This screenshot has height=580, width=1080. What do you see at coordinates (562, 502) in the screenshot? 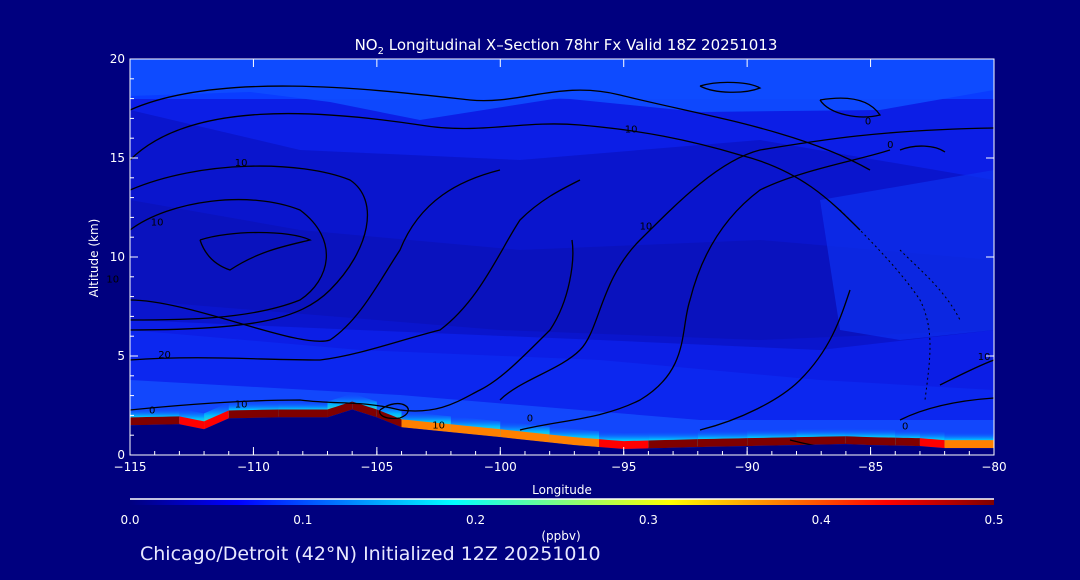
I see `colorbar` at bounding box center [562, 502].